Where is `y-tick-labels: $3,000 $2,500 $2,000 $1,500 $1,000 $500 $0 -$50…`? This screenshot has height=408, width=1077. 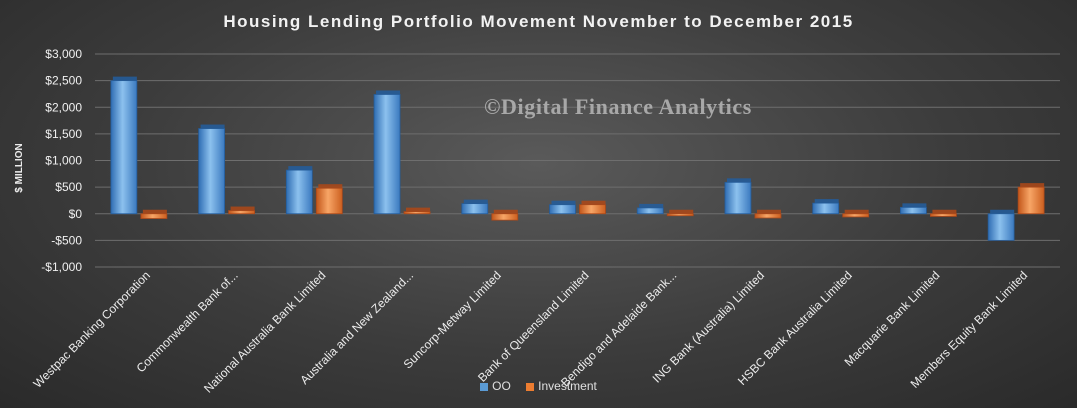 y-tick-labels: $3,000 $2,500 $2,000 $1,500 $1,000 $500 $0 -$50… is located at coordinates (61, 160).